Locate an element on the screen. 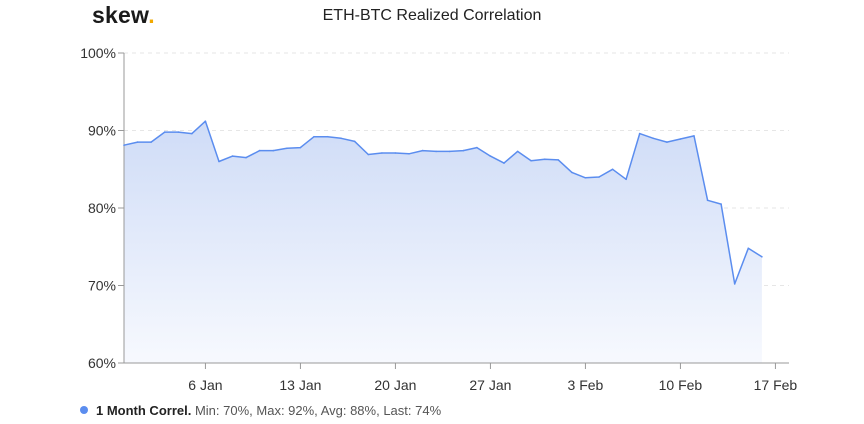 Image resolution: width=864 pixels, height=424 pixels. y-tick-label: 90% is located at coordinates (102, 131).